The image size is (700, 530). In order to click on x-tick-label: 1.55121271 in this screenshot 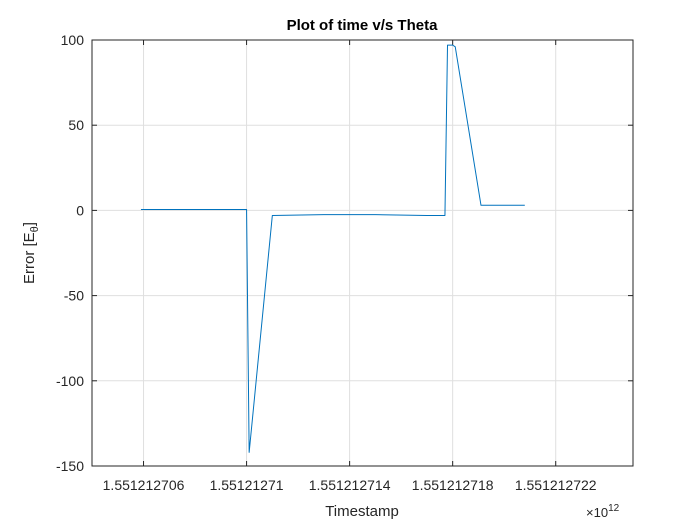, I will do `click(247, 485)`.